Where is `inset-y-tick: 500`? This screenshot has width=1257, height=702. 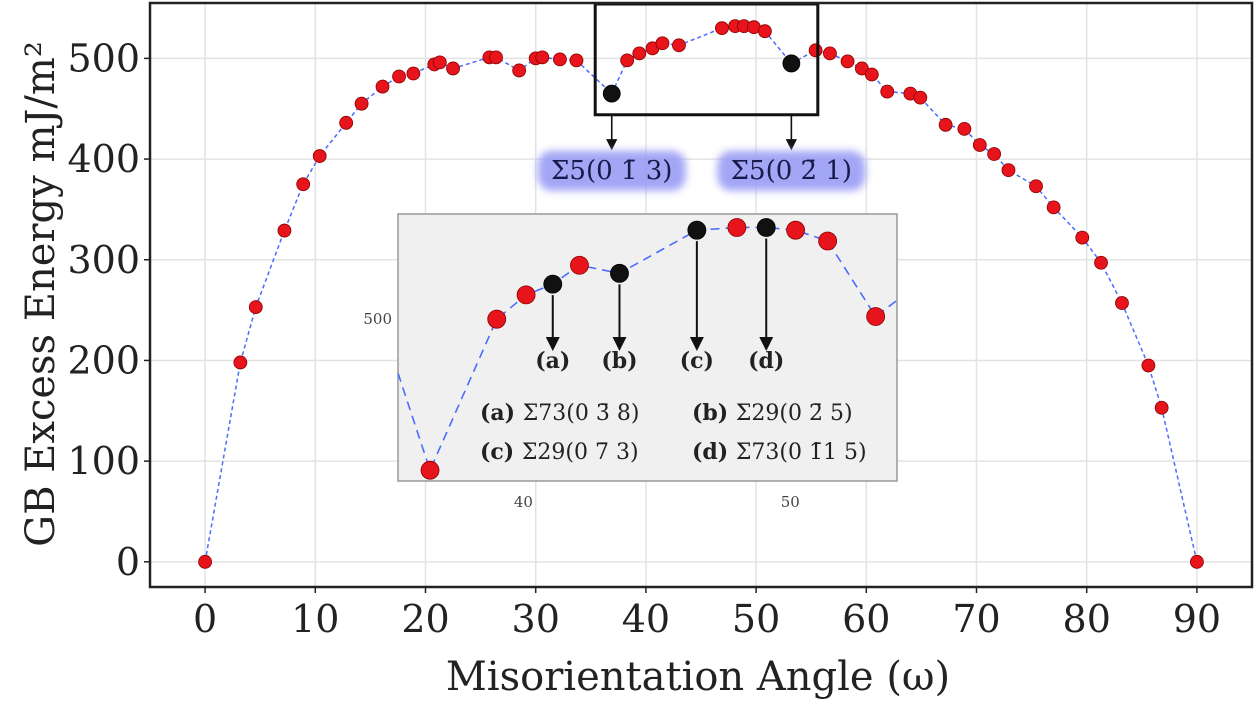
inset-y-tick: 500 is located at coordinates (377, 319).